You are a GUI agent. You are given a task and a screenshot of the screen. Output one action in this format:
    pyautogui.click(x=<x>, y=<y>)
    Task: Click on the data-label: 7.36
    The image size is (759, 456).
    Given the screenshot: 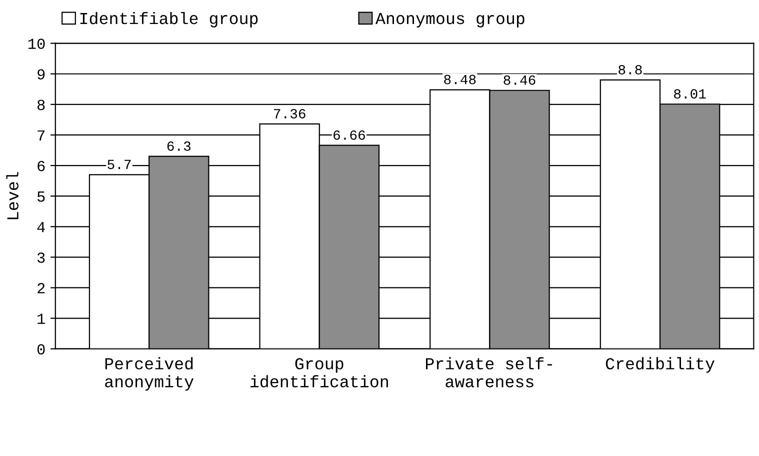 What is the action you would take?
    pyautogui.click(x=290, y=113)
    